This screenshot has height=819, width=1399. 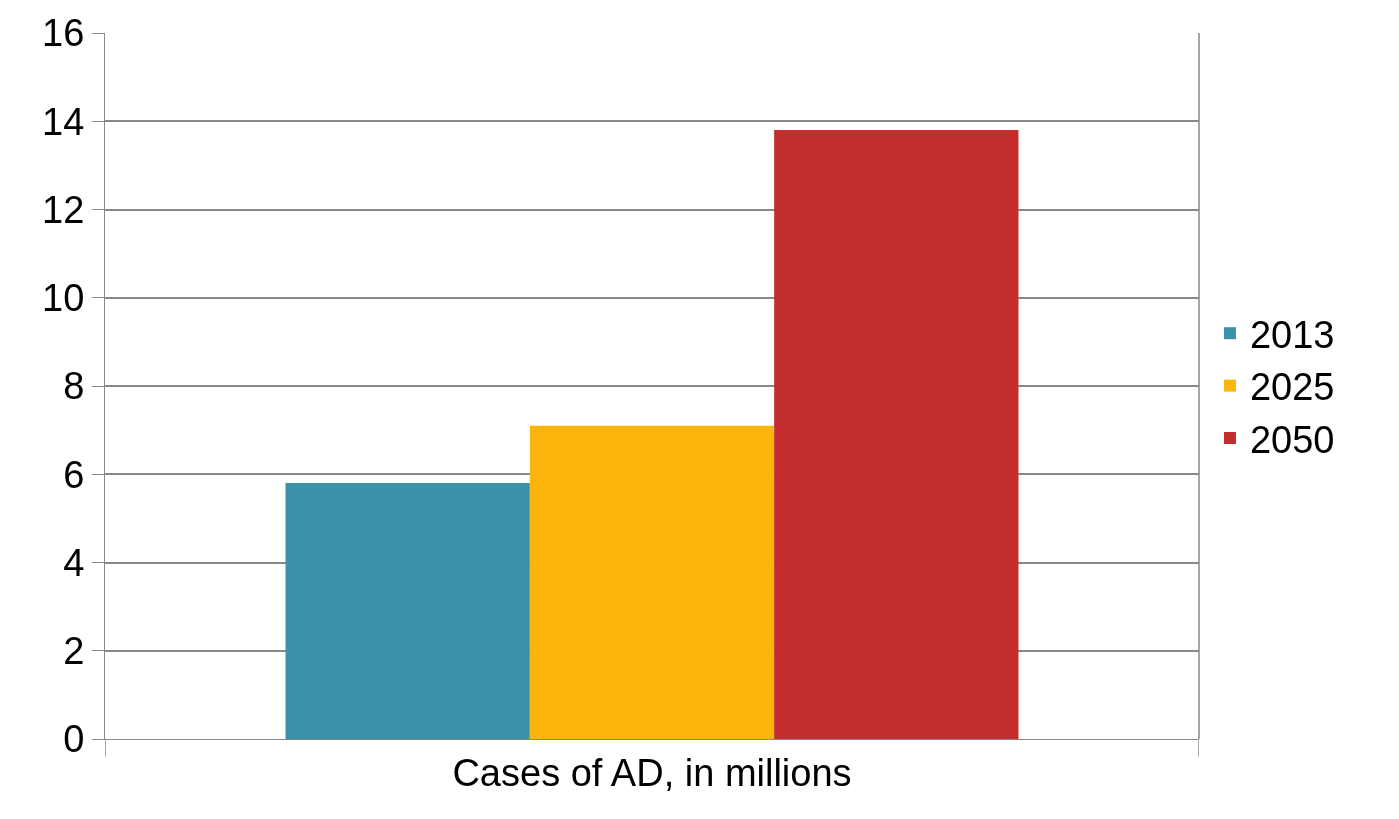 I want to click on legend-label: 2050, so click(x=1292, y=439).